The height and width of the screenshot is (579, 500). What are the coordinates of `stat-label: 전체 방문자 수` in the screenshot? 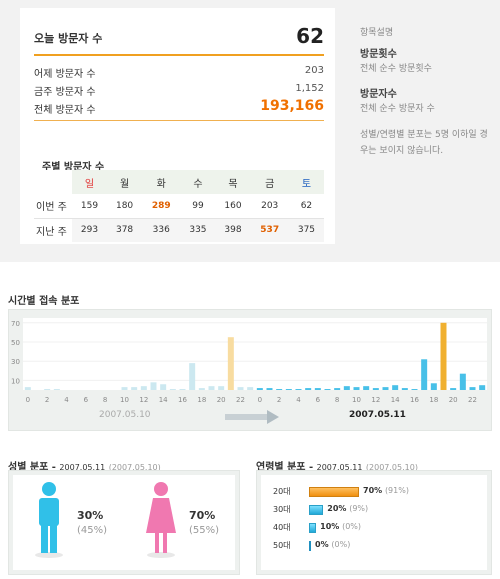 It's located at (65, 110).